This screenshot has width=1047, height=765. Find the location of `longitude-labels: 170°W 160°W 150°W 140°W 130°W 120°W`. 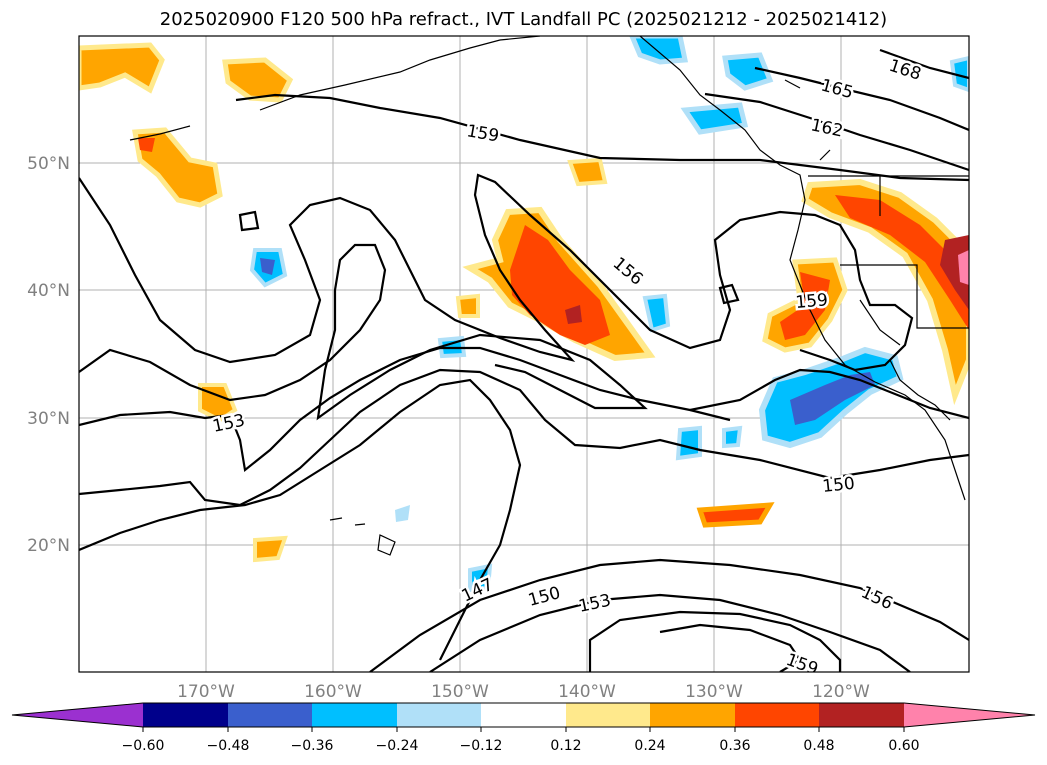

longitude-labels: 170°W 160°W 150°W 140°W 130°W 120°W is located at coordinates (523, 692).